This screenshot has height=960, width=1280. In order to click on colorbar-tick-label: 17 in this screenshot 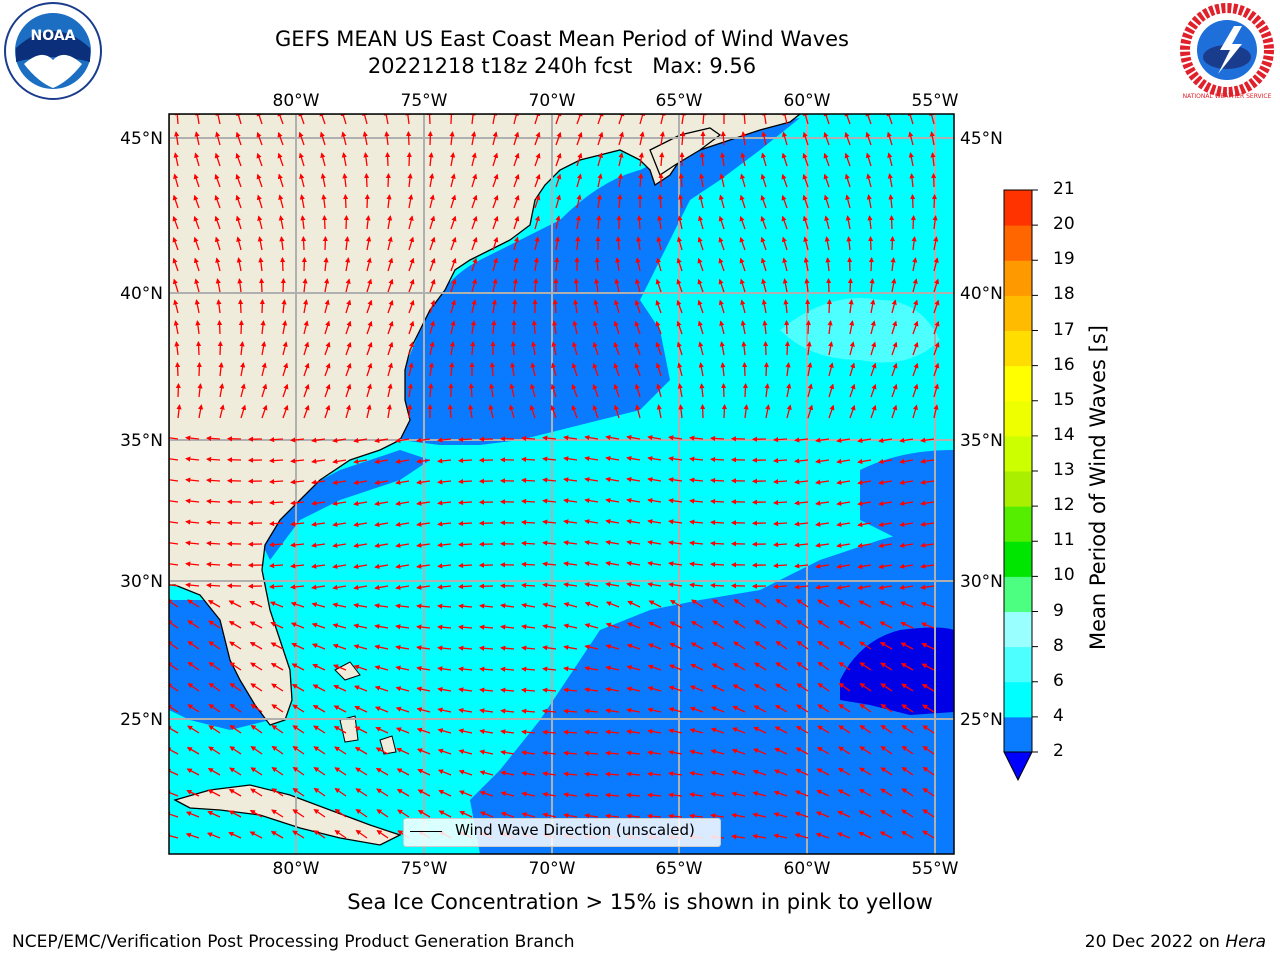, I will do `click(1064, 329)`.